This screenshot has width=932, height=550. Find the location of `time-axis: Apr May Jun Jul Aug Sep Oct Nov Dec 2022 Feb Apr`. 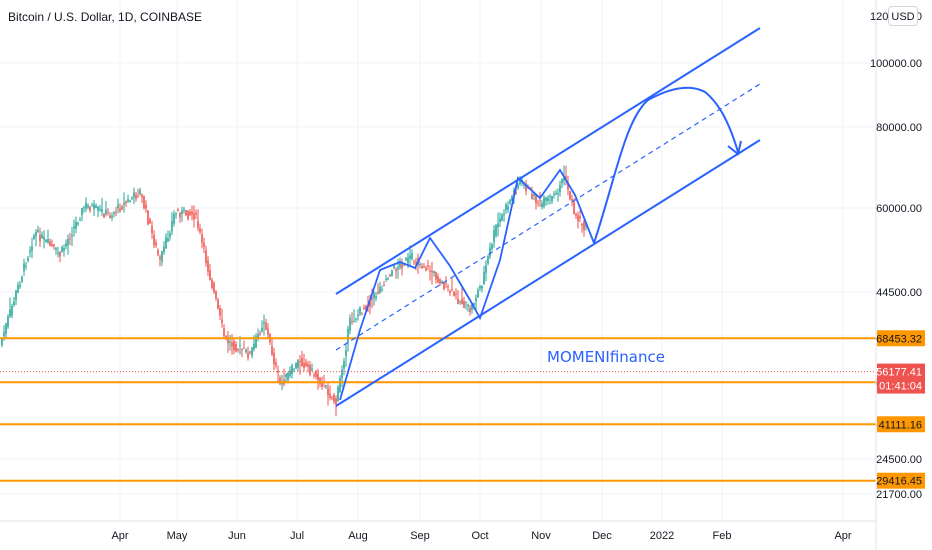

time-axis: Apr May Jun Jul Aug Sep Oct Nov Dec 2022 Feb Apr is located at coordinates (481, 536).